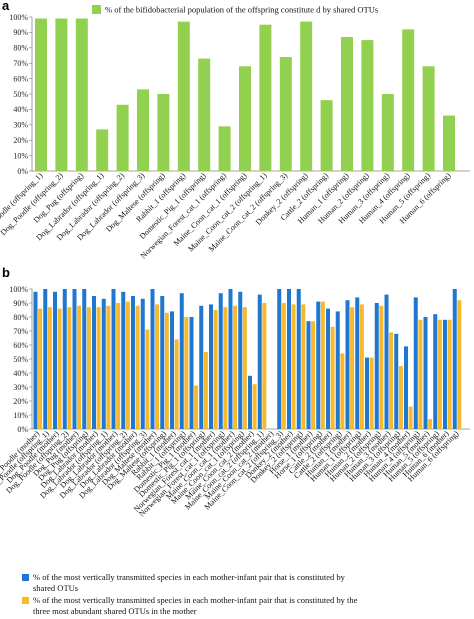 This screenshot has width=474, height=619. Describe the element at coordinates (20, 345) in the screenshot. I see `panel-b-ytick-label: 60%` at that location.